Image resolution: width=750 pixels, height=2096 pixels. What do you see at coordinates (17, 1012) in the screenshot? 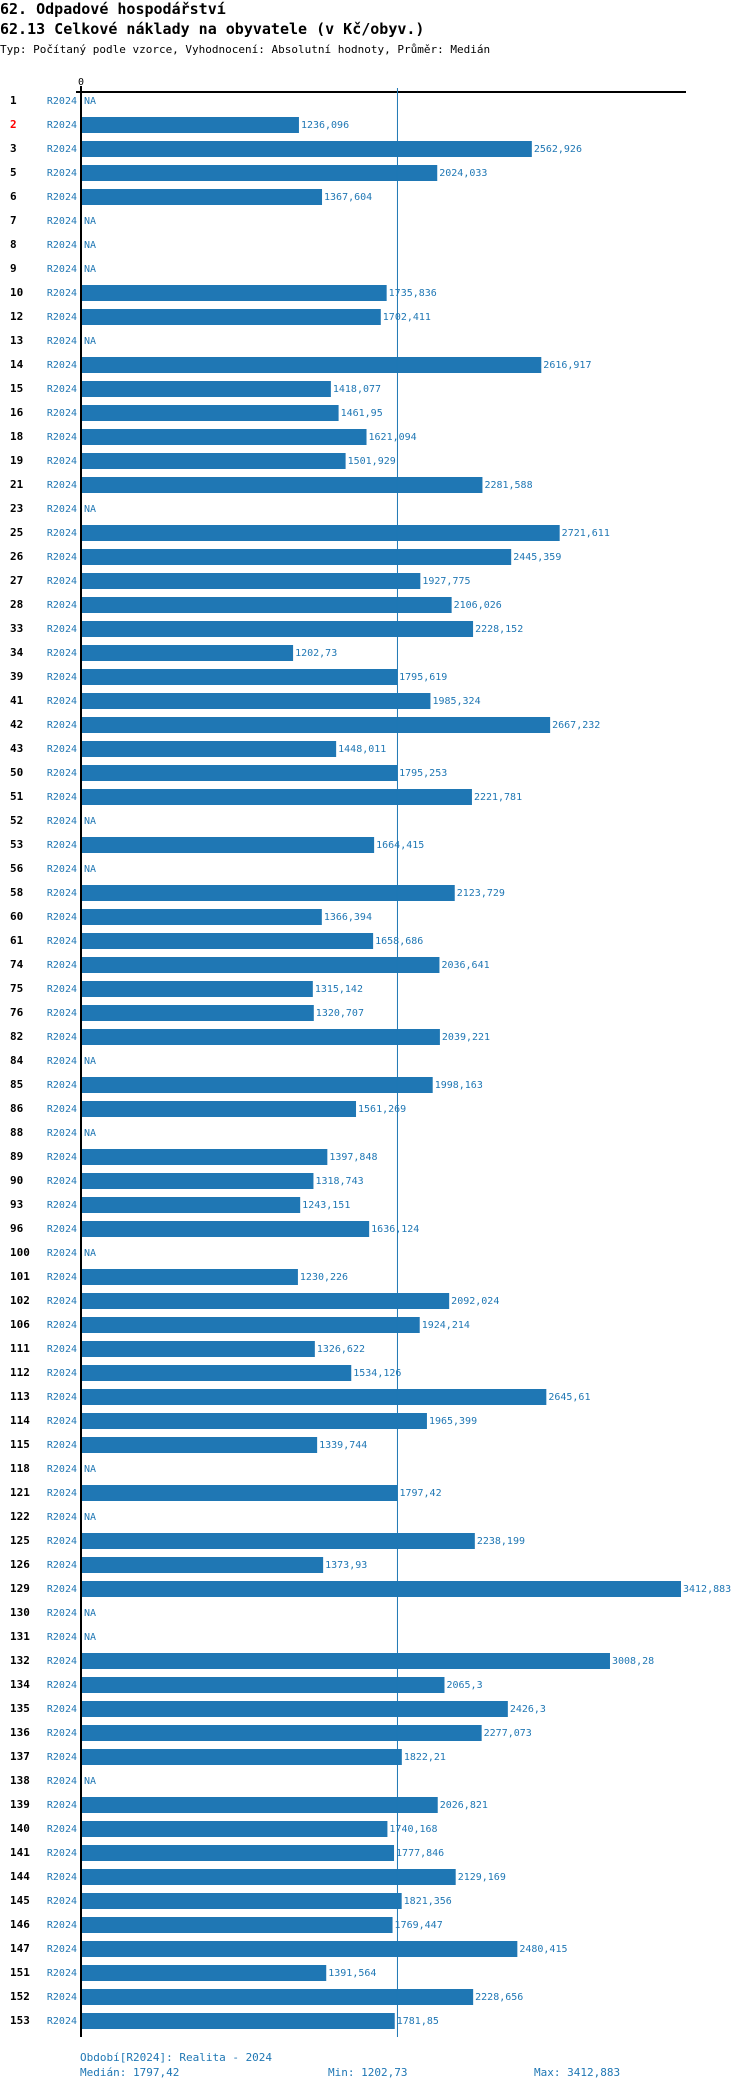
I see `category-label: 76` at bounding box center [17, 1012].